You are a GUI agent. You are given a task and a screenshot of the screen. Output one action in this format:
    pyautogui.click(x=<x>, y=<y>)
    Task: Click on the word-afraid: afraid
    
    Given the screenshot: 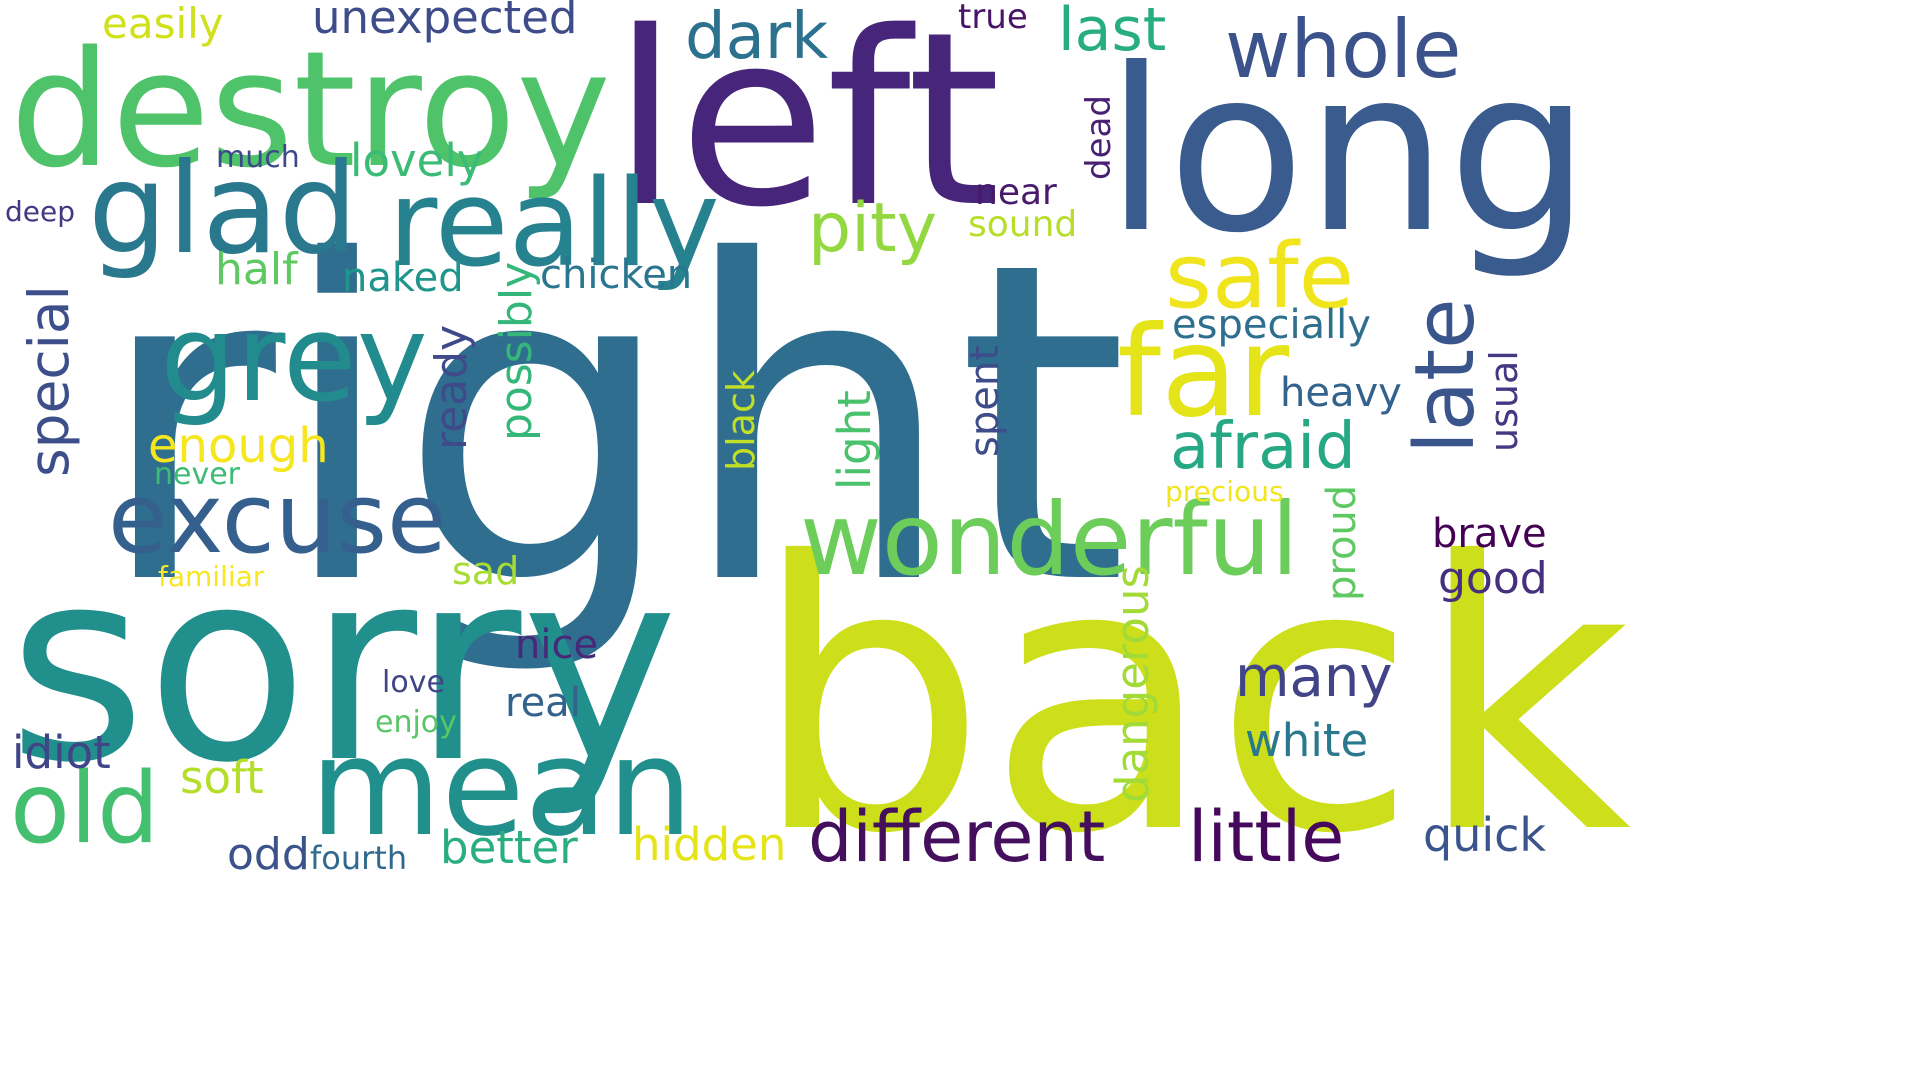 What is the action you would take?
    pyautogui.click(x=1263, y=447)
    